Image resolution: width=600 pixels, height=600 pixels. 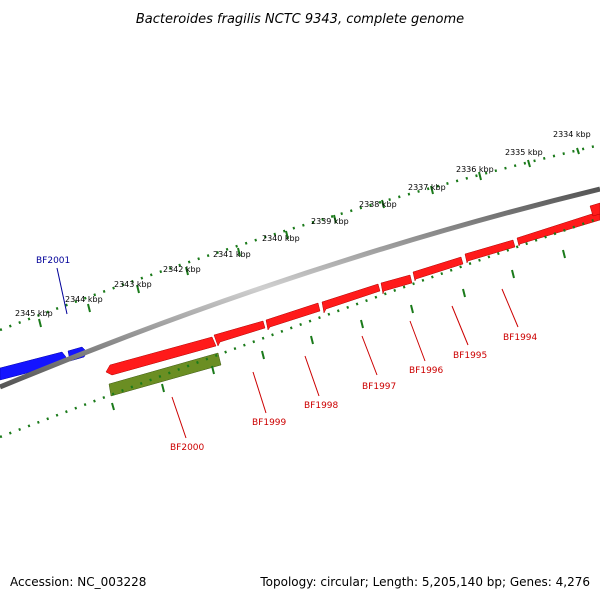 I want to click on gene-arrow-reverse, so click(x=558, y=229).